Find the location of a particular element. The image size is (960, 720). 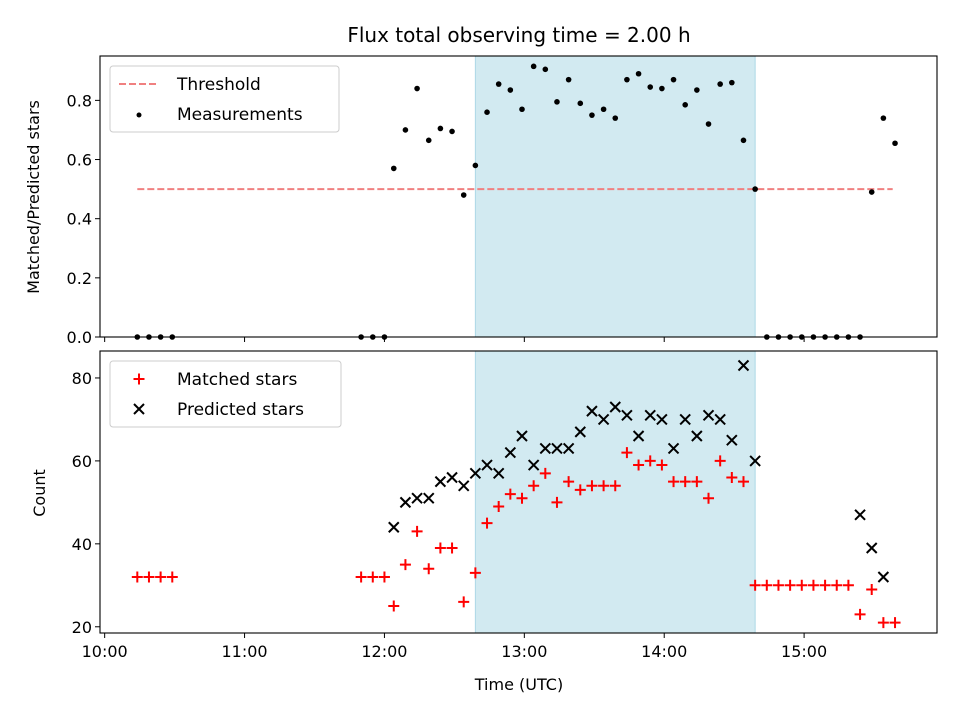

y-tick-label: 40 is located at coordinates (82, 544).